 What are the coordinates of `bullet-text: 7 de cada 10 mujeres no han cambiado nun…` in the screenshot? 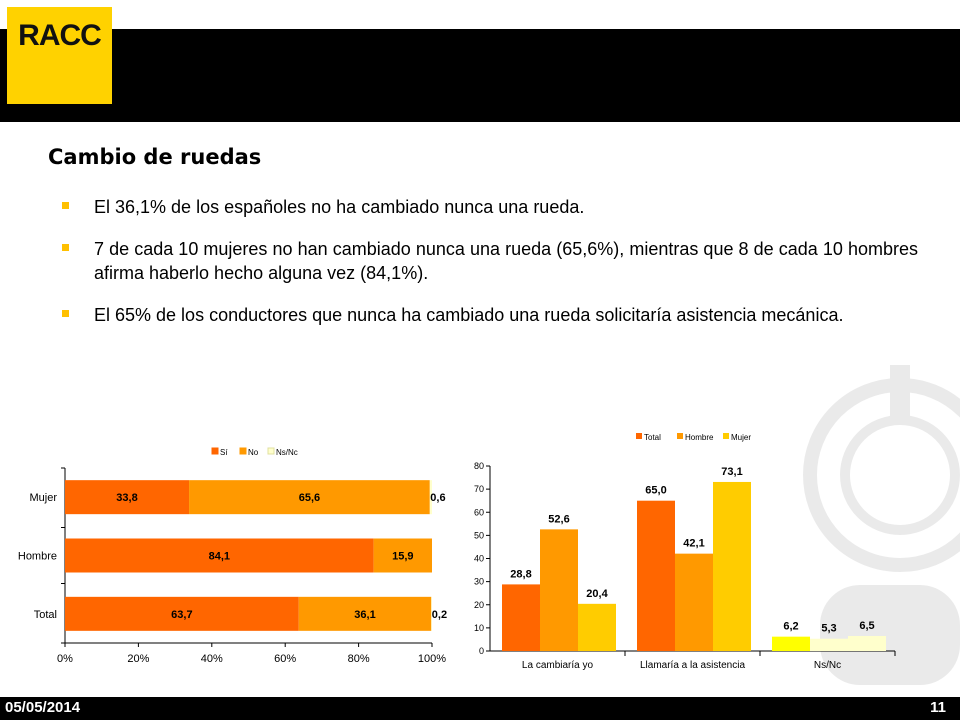 It's located at (506, 261).